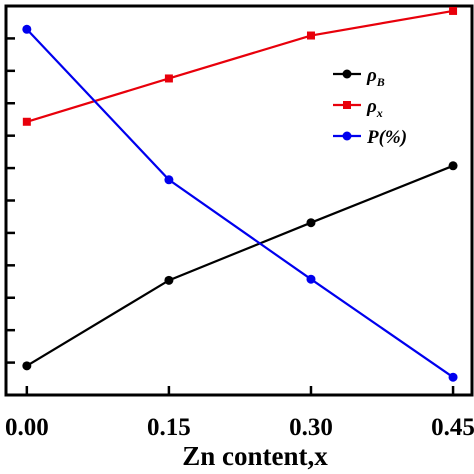  Describe the element at coordinates (380, 82) in the screenshot. I see `legend-subscript: B` at that location.